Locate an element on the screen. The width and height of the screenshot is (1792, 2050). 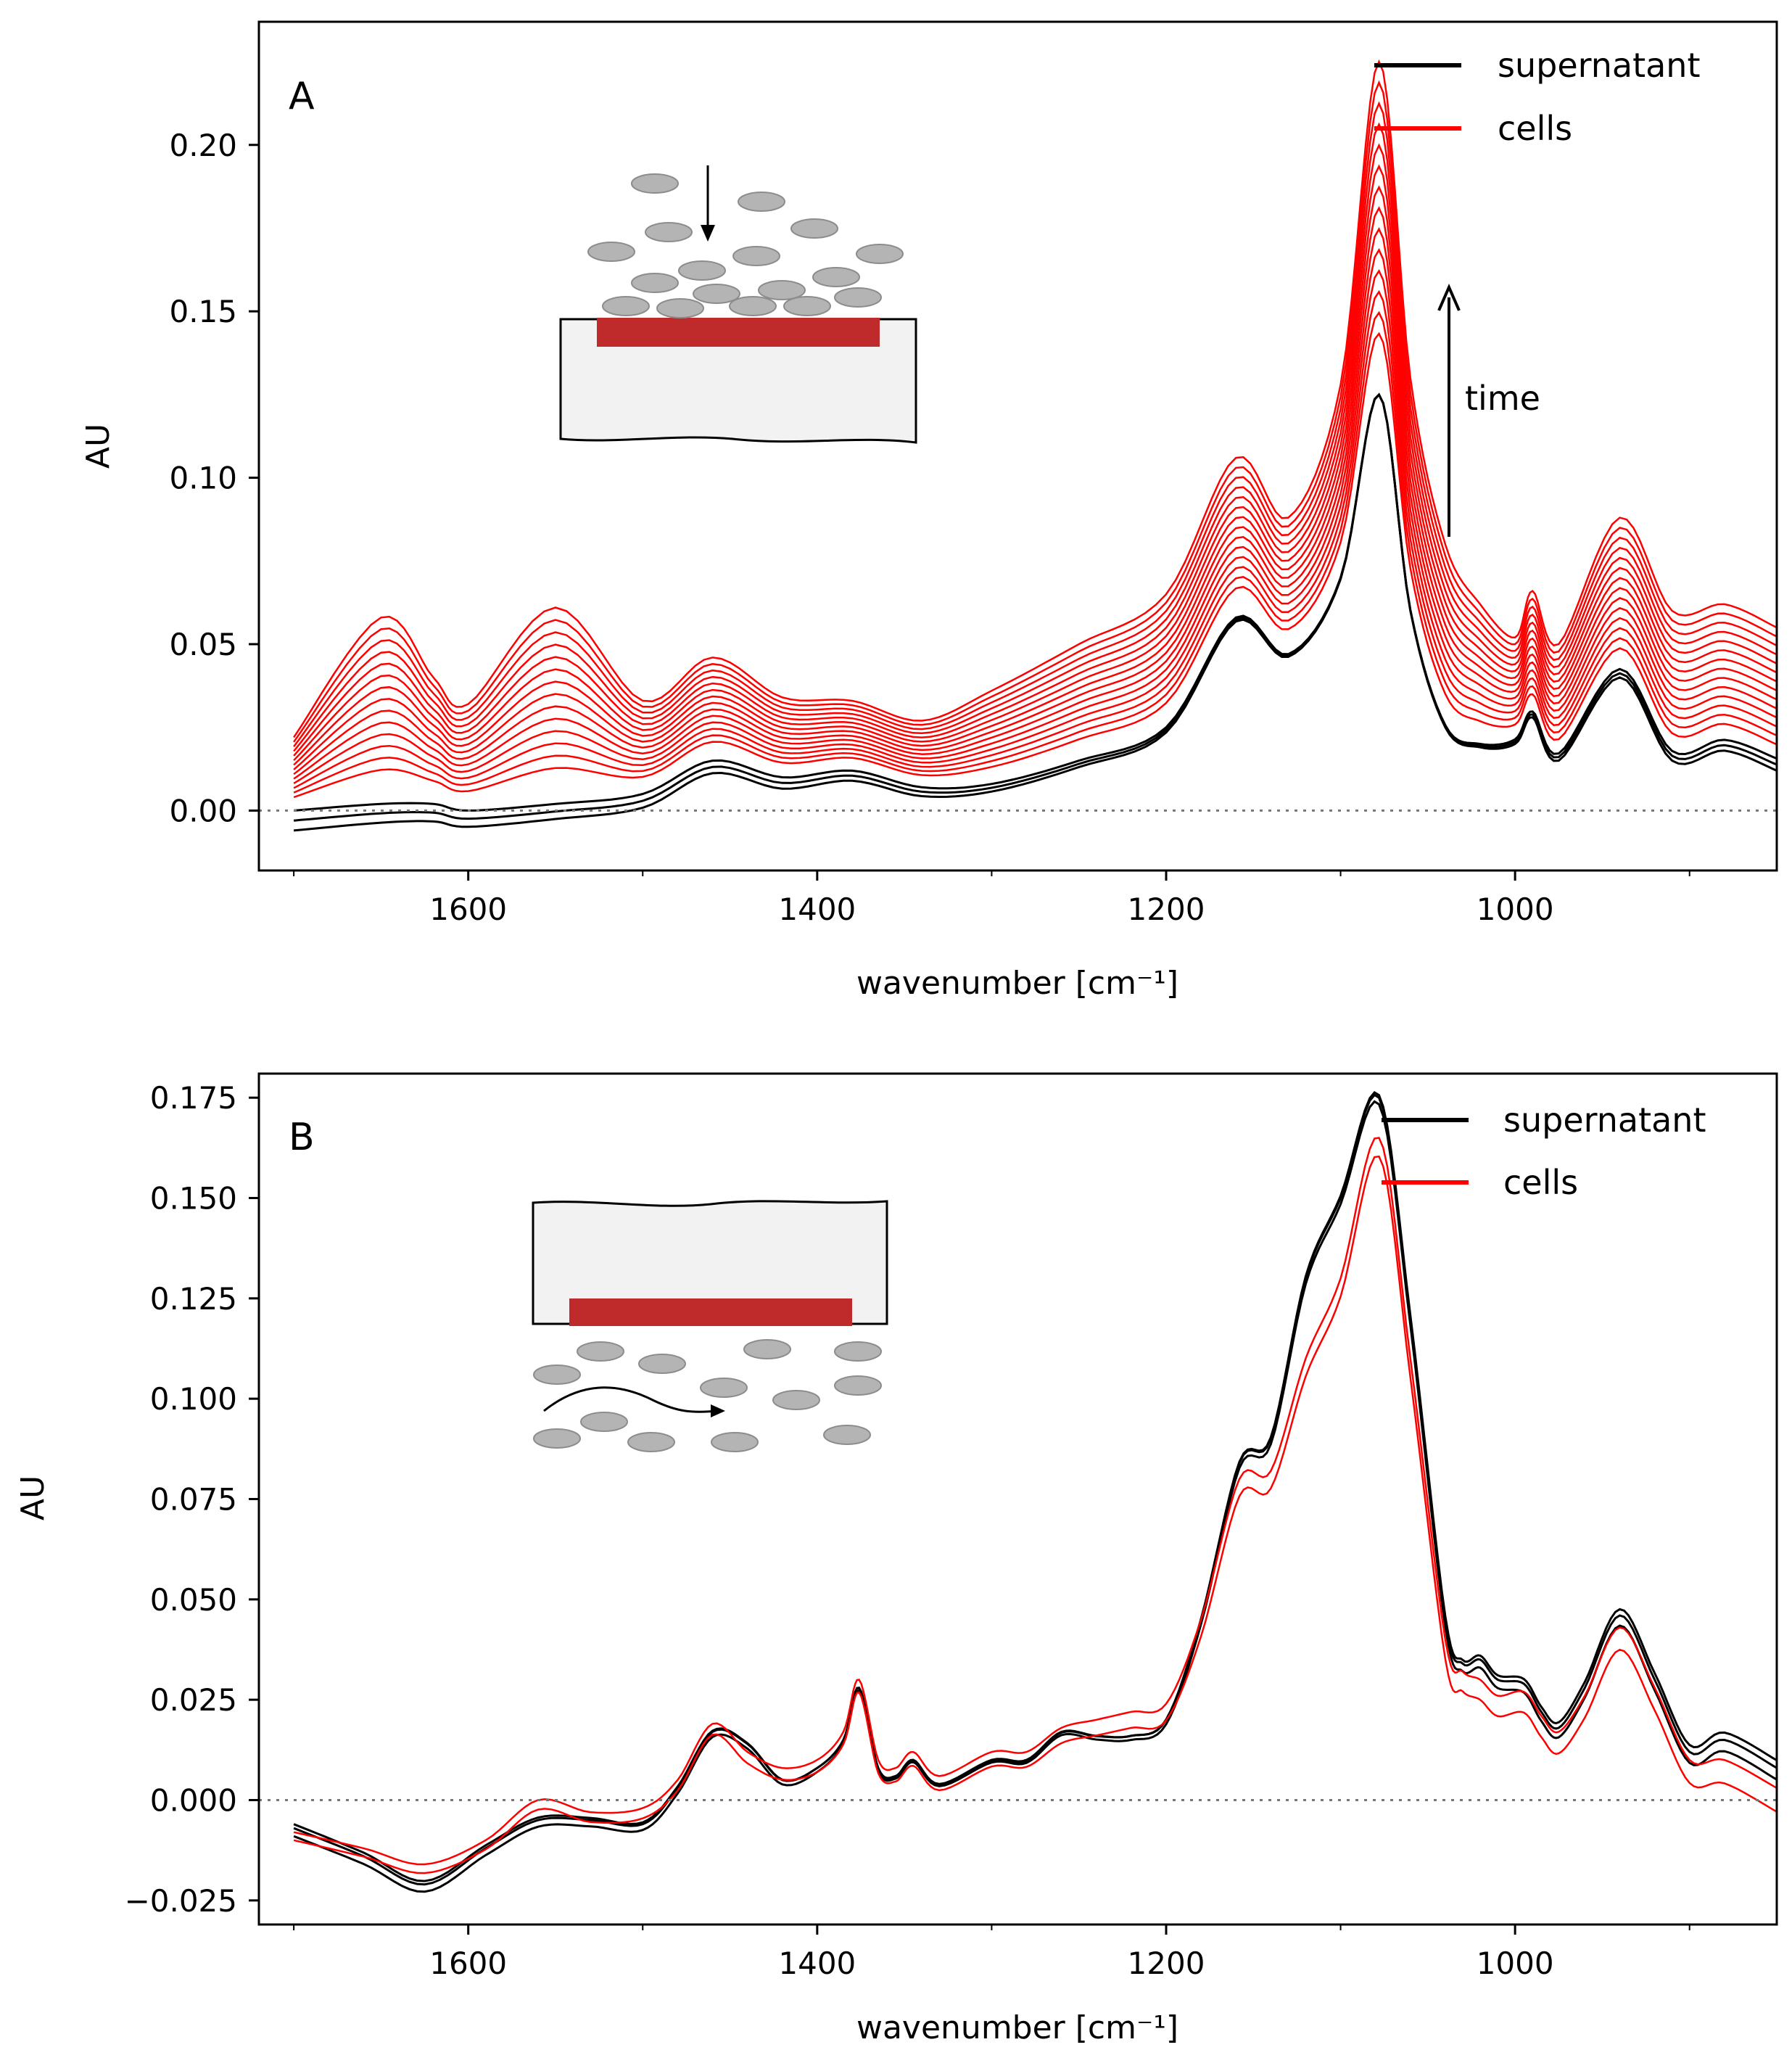
time-label: time is located at coordinates (1502, 398).